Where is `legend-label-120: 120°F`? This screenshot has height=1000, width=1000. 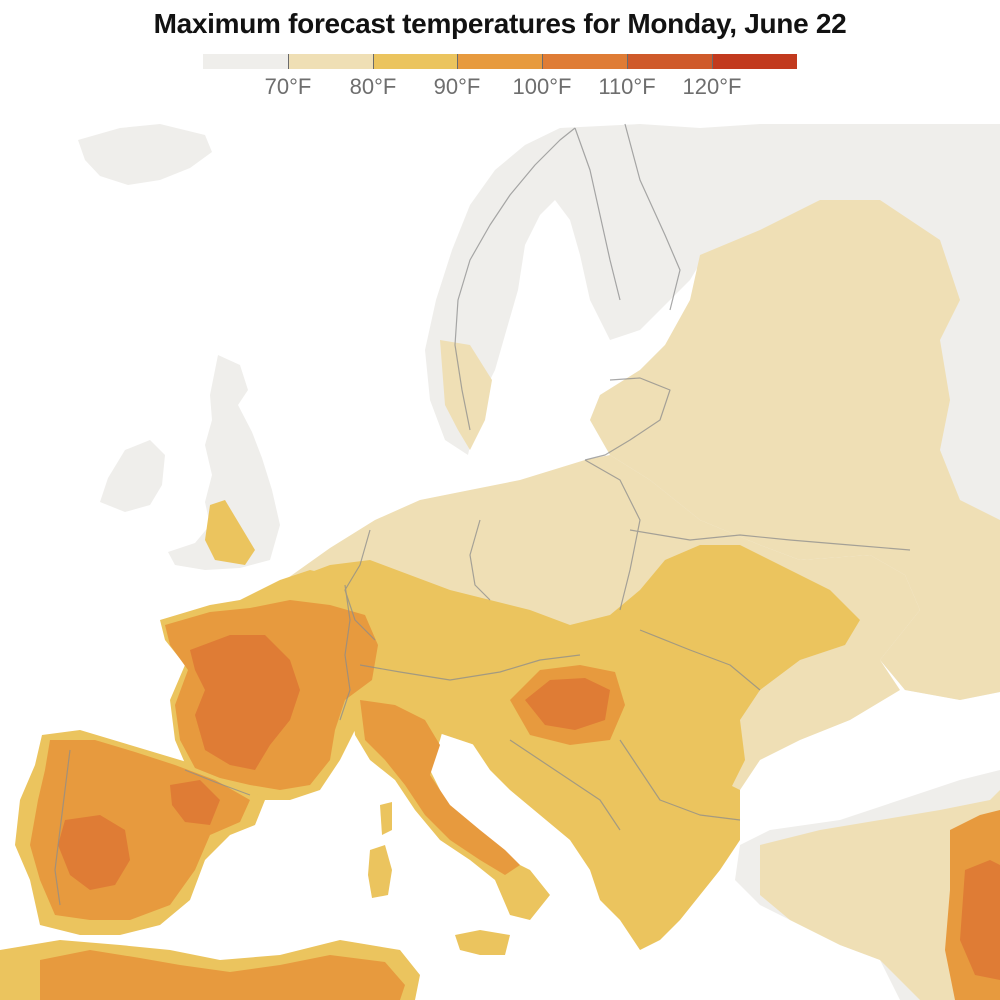
legend-label-120: 120°F is located at coordinates (712, 86).